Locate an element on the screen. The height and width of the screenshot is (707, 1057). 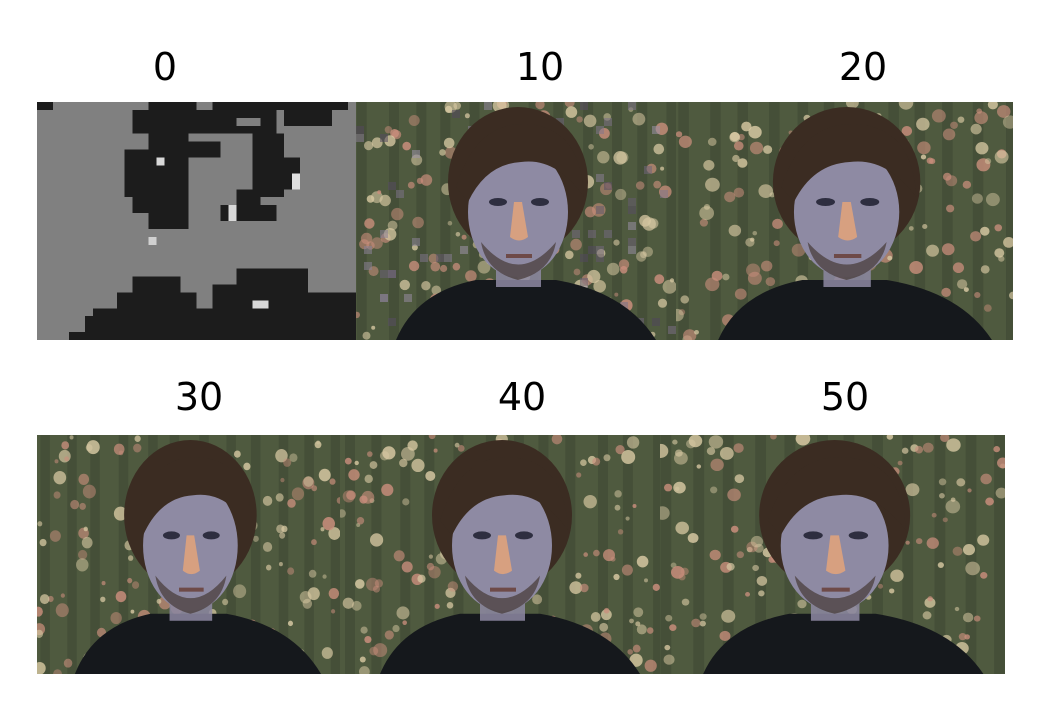
frame-0-quantized is located at coordinates (196, 221).